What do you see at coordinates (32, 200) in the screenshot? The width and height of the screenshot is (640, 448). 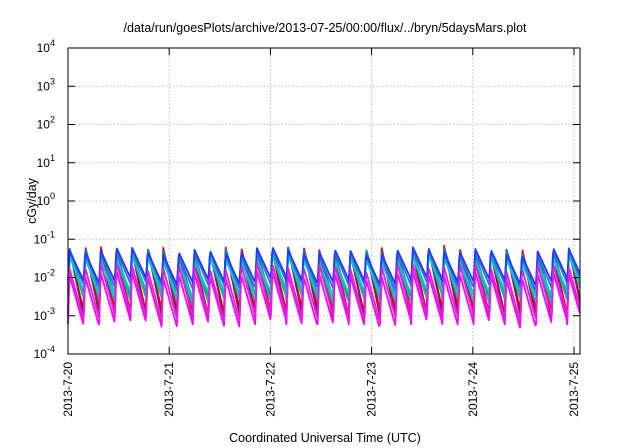 I see `y-axis-label: cGy/day` at bounding box center [32, 200].